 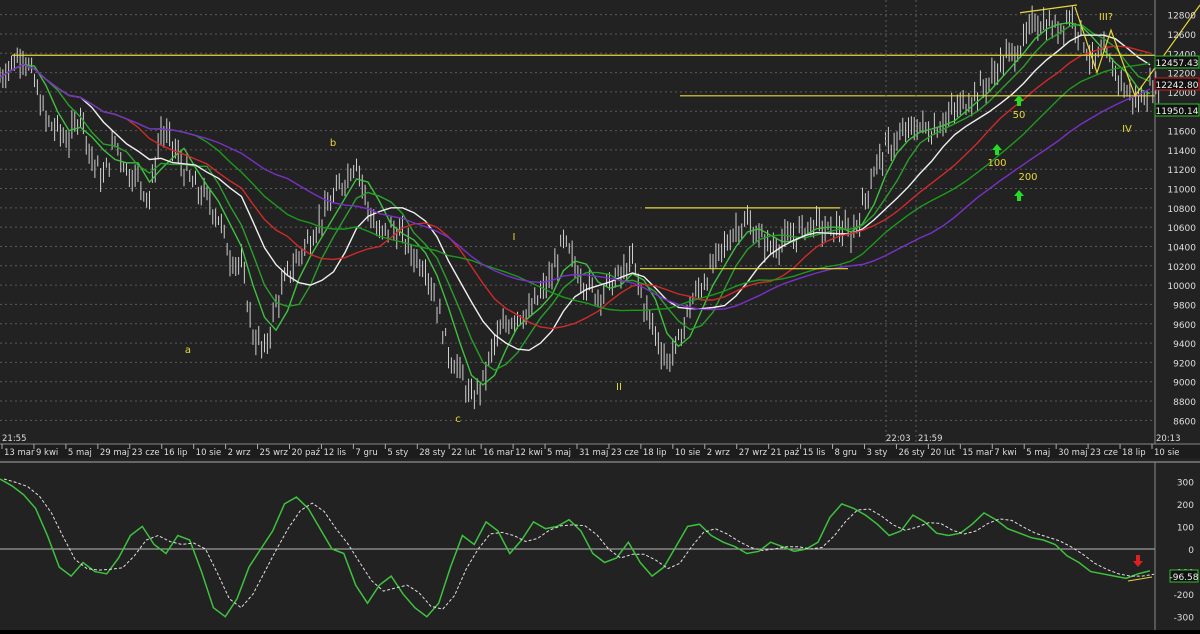 What do you see at coordinates (334, 453) in the screenshot?
I see `date-tick-label: 12 lis` at bounding box center [334, 453].